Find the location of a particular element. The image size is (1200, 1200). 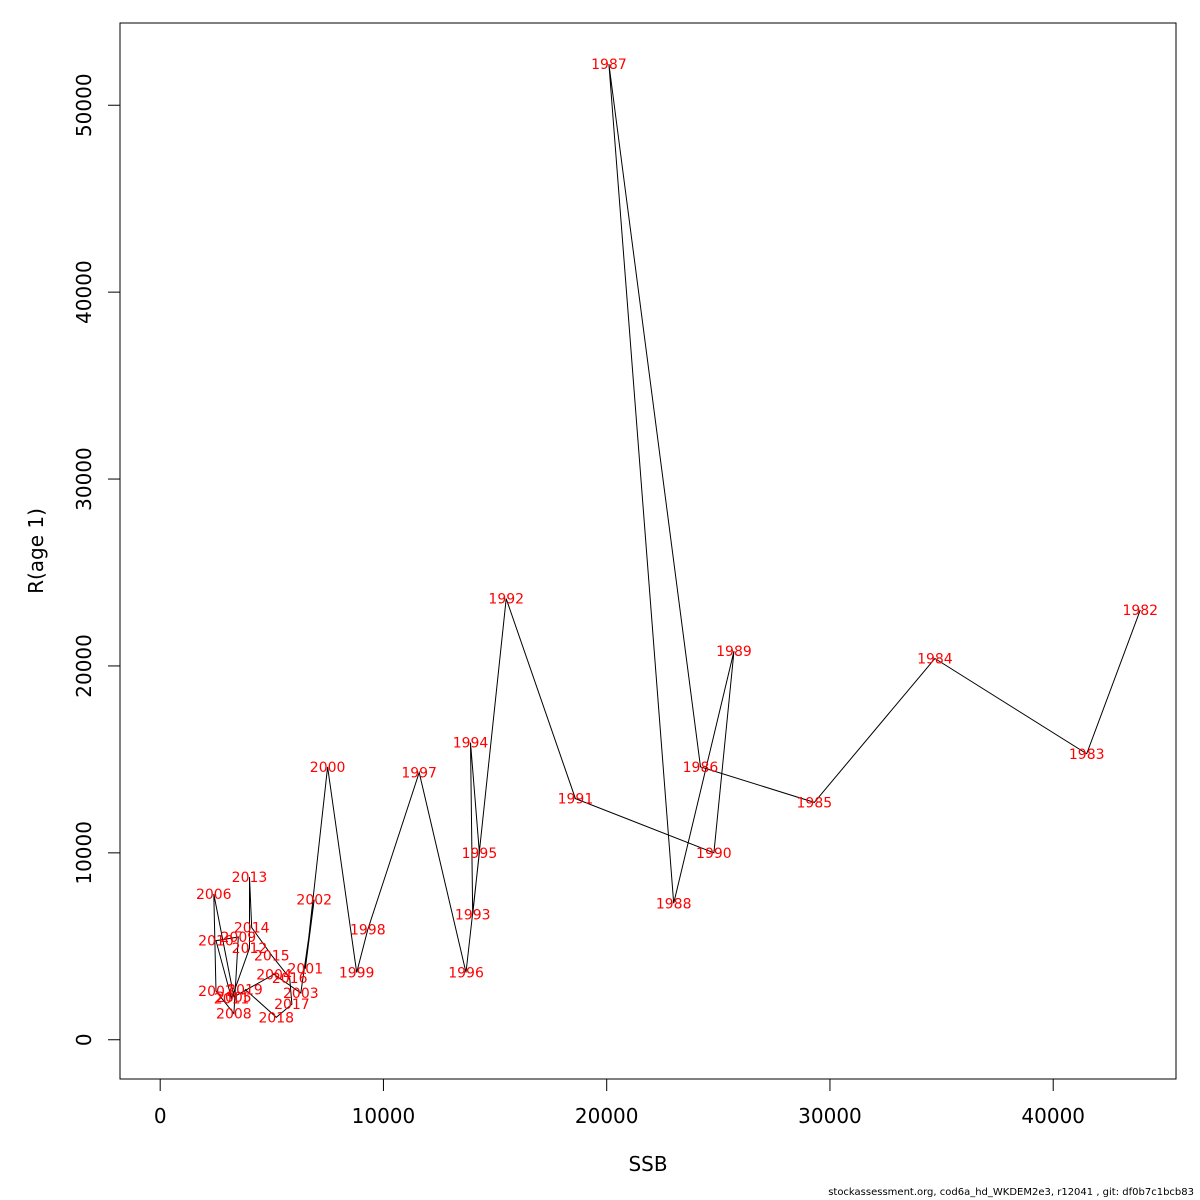

year-label: 1999 is located at coordinates (357, 973).